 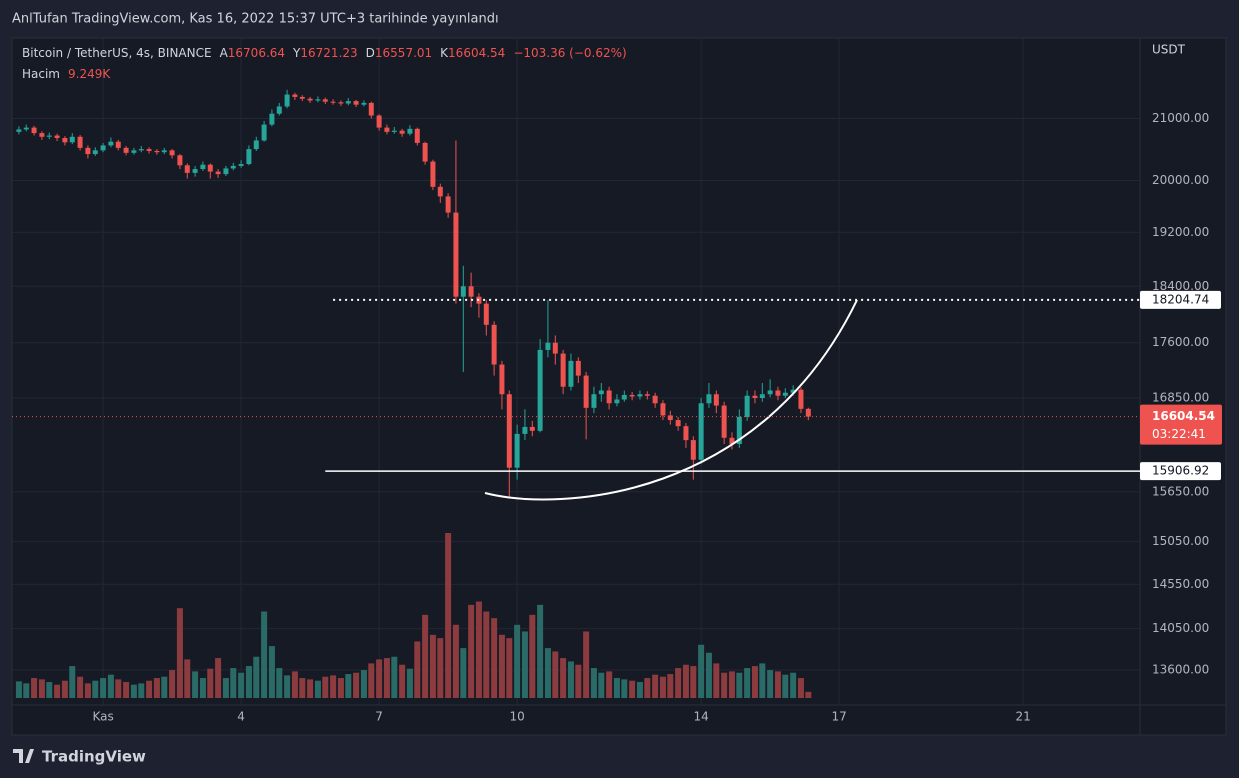 I want to click on y-tick-label: 17600.00, so click(x=1180, y=342).